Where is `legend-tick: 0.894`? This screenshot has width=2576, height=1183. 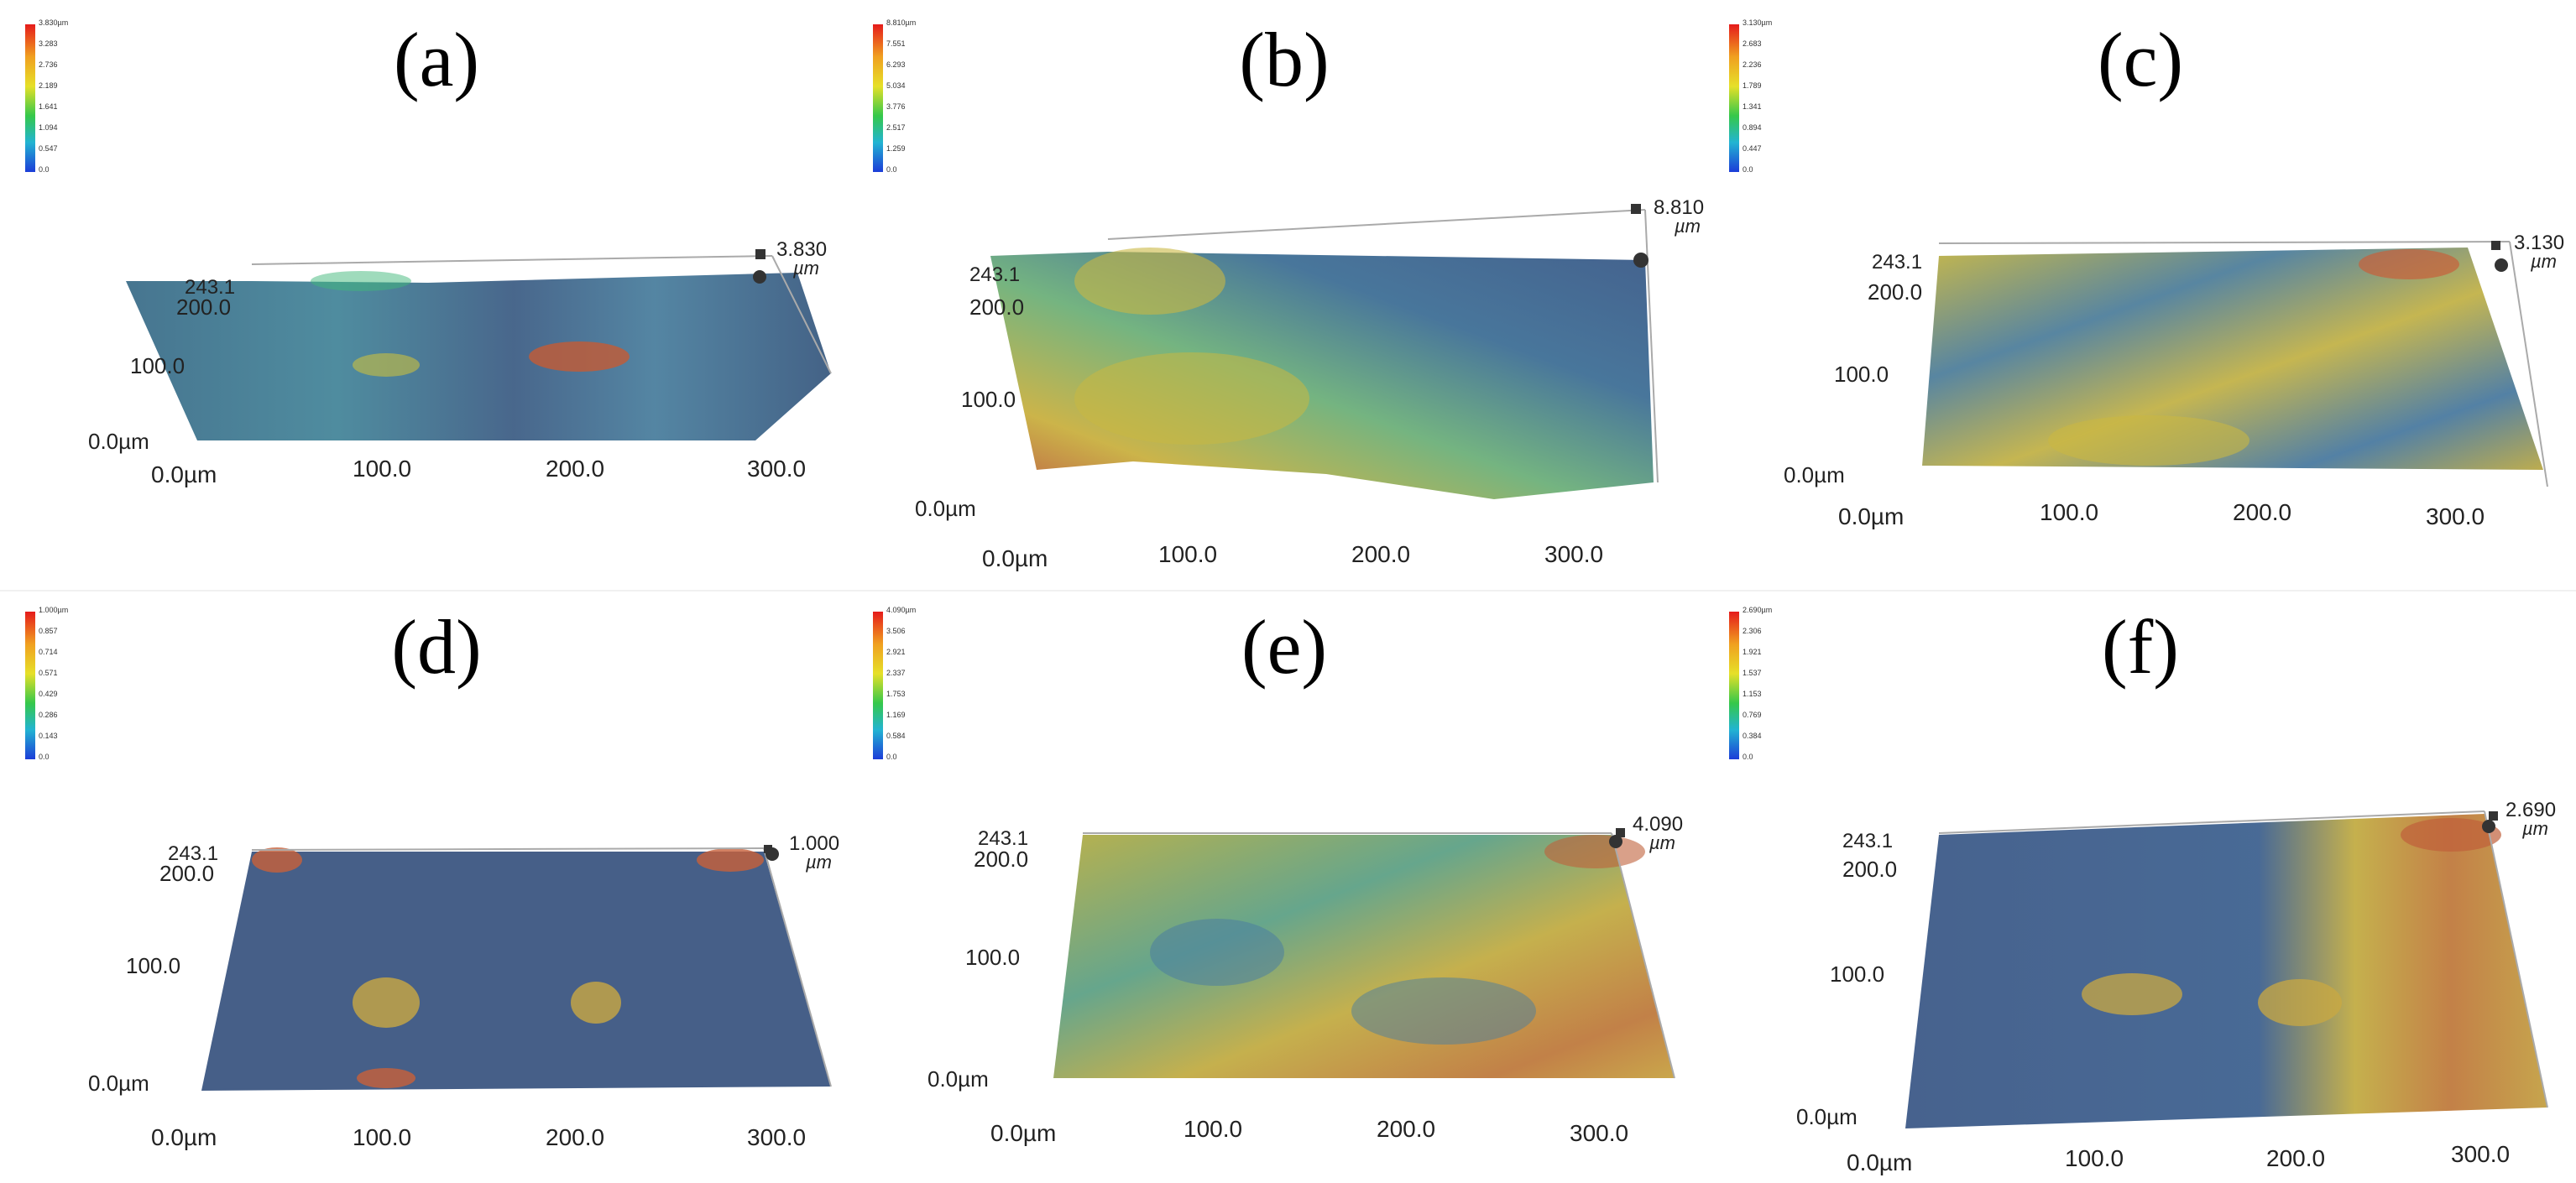 legend-tick: 0.894 is located at coordinates (1752, 127).